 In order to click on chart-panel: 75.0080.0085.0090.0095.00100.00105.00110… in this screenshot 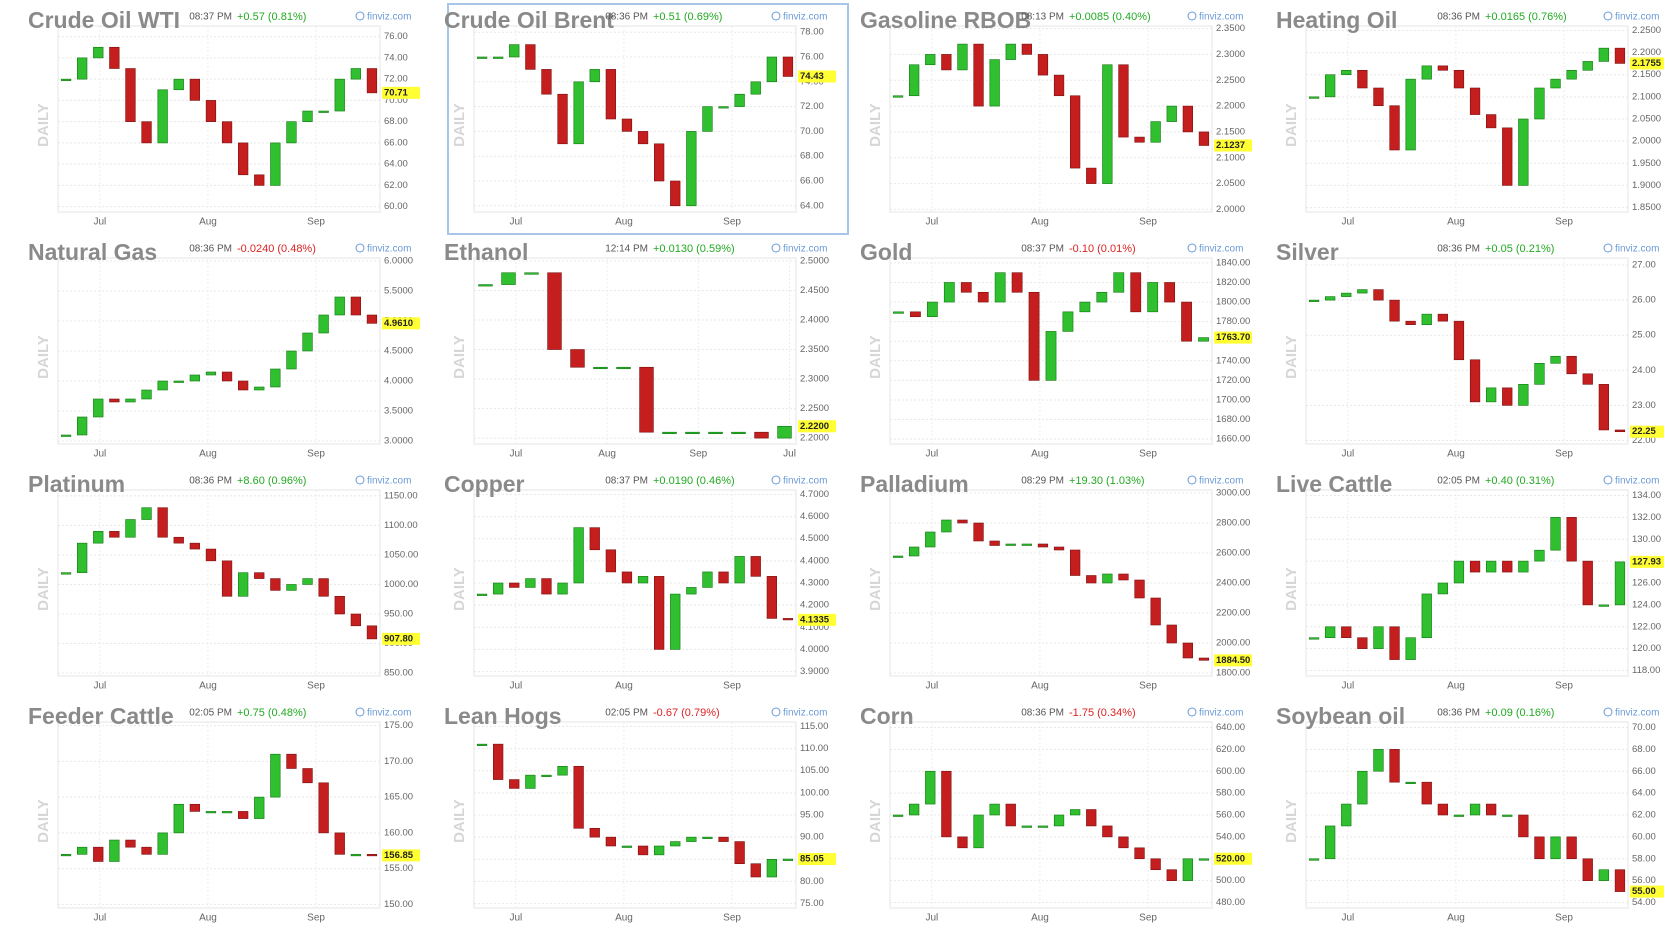, I will do `click(640, 813)`.